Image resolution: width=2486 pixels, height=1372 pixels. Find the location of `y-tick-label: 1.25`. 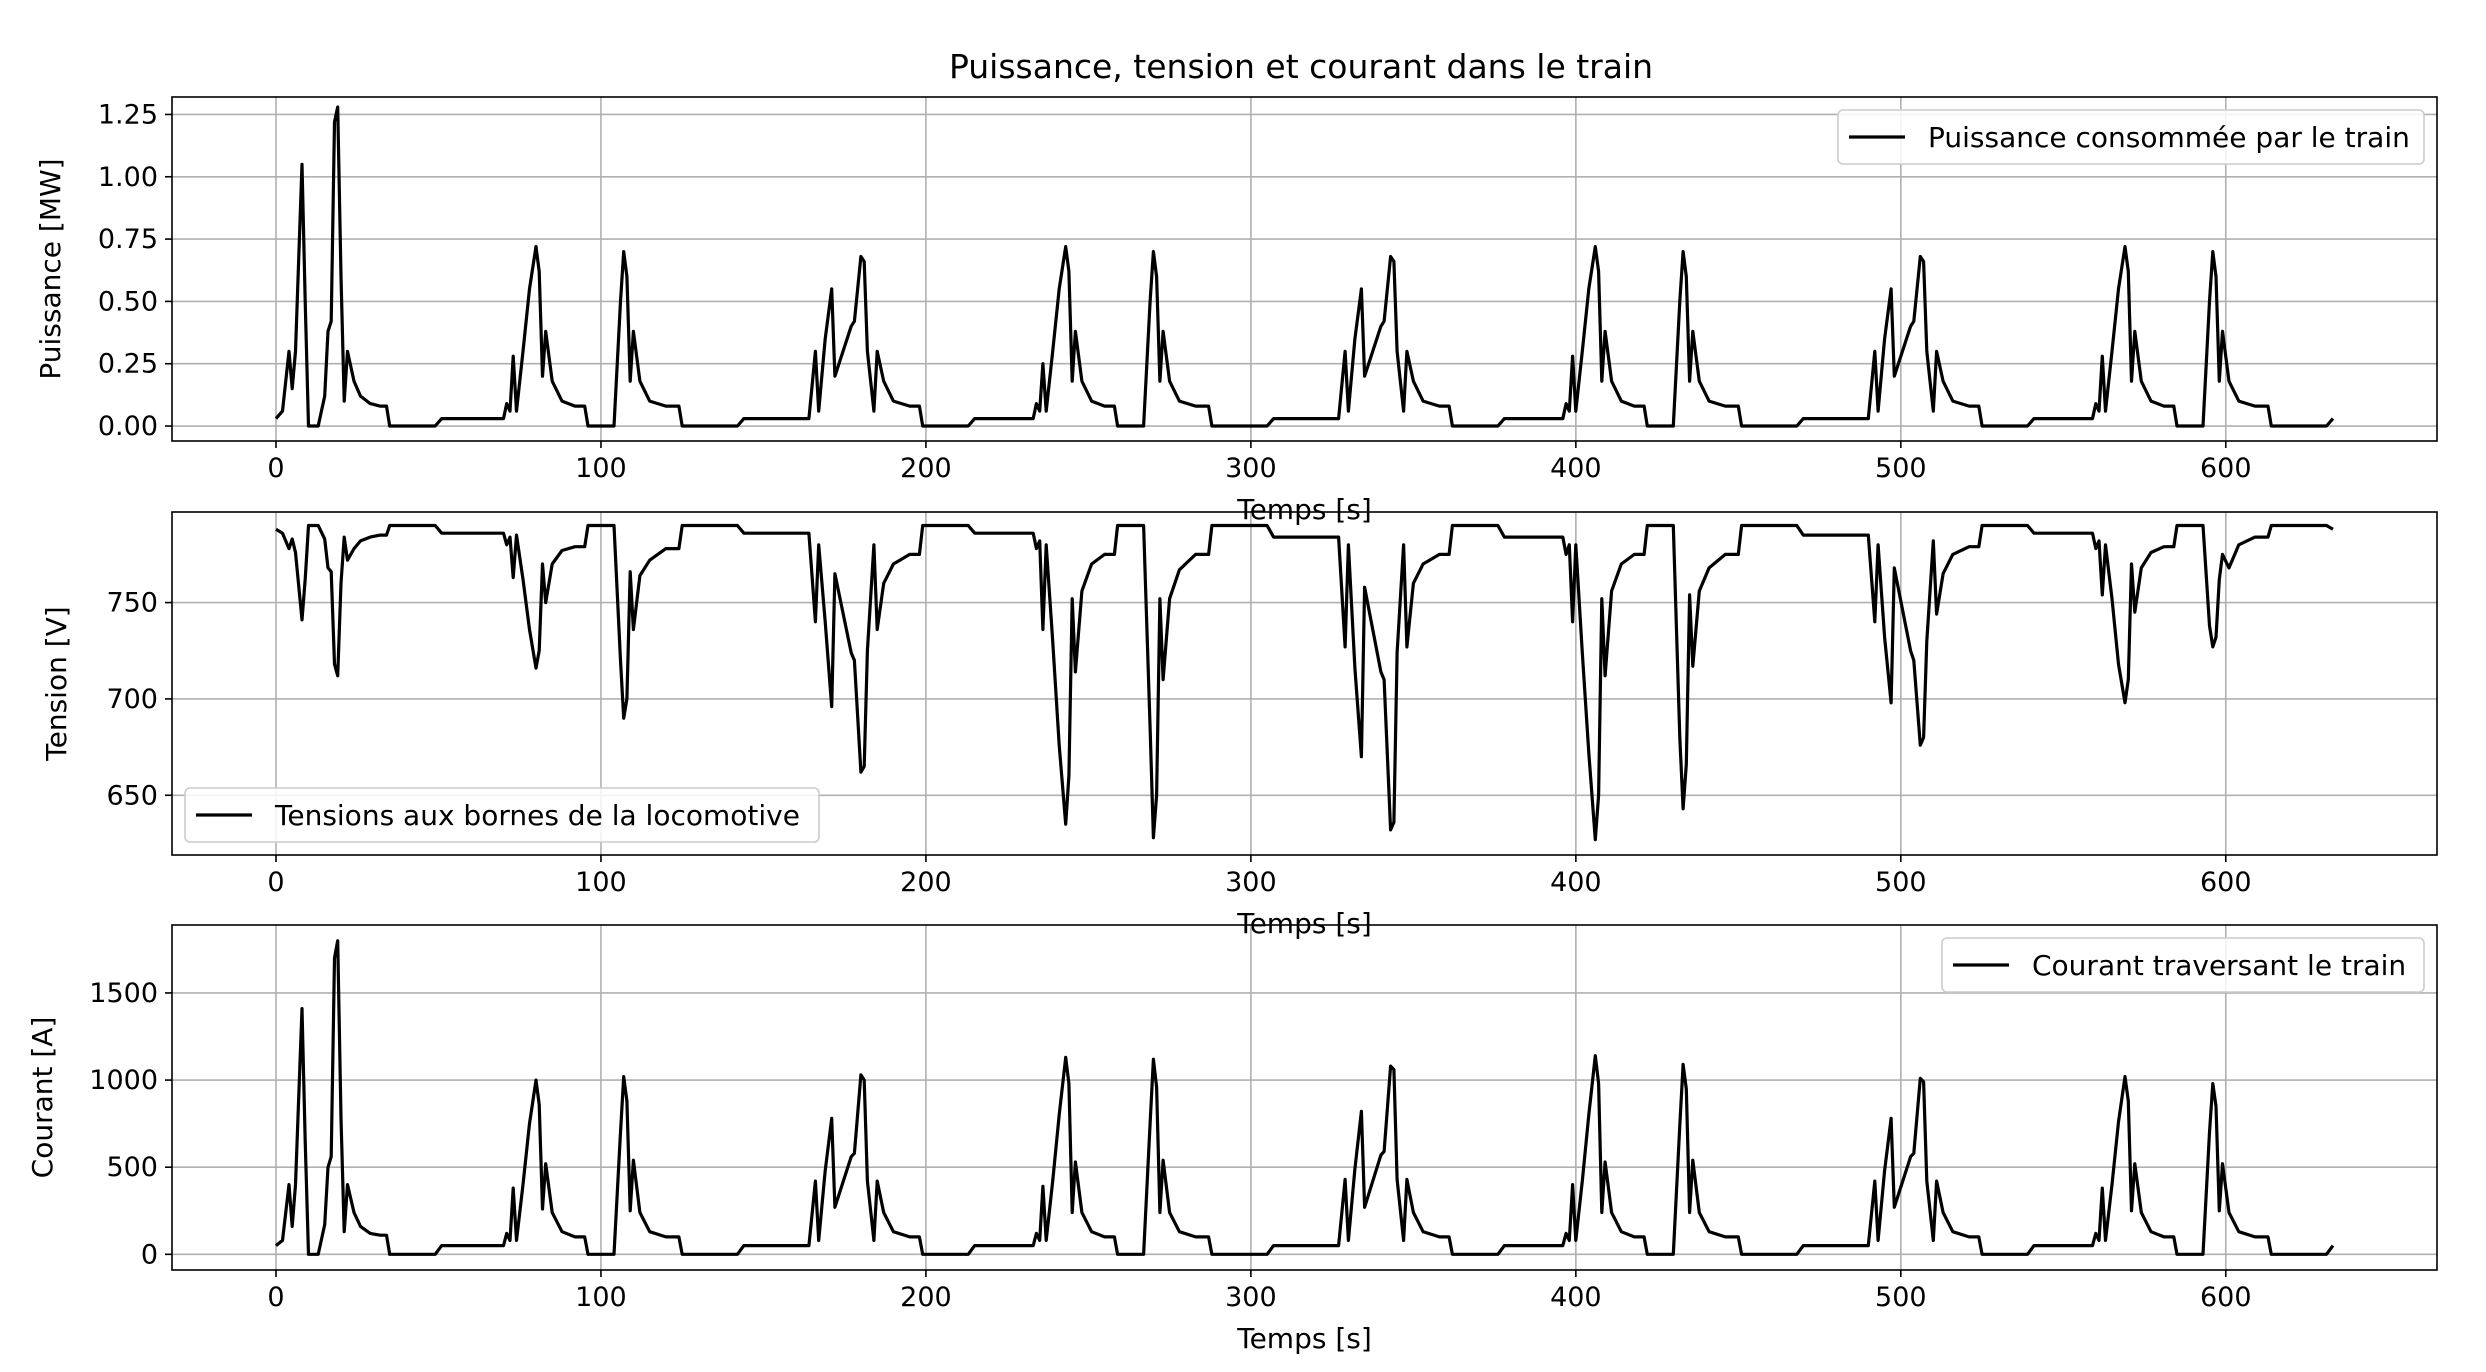

y-tick-label: 1.25 is located at coordinates (128, 114).